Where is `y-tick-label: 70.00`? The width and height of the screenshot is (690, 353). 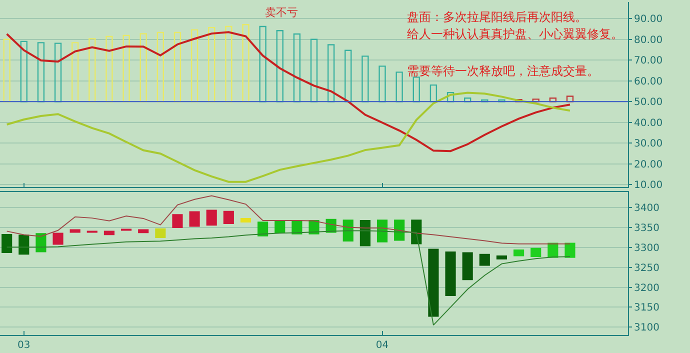 y-tick-label: 70.00 is located at coordinates (648, 61).